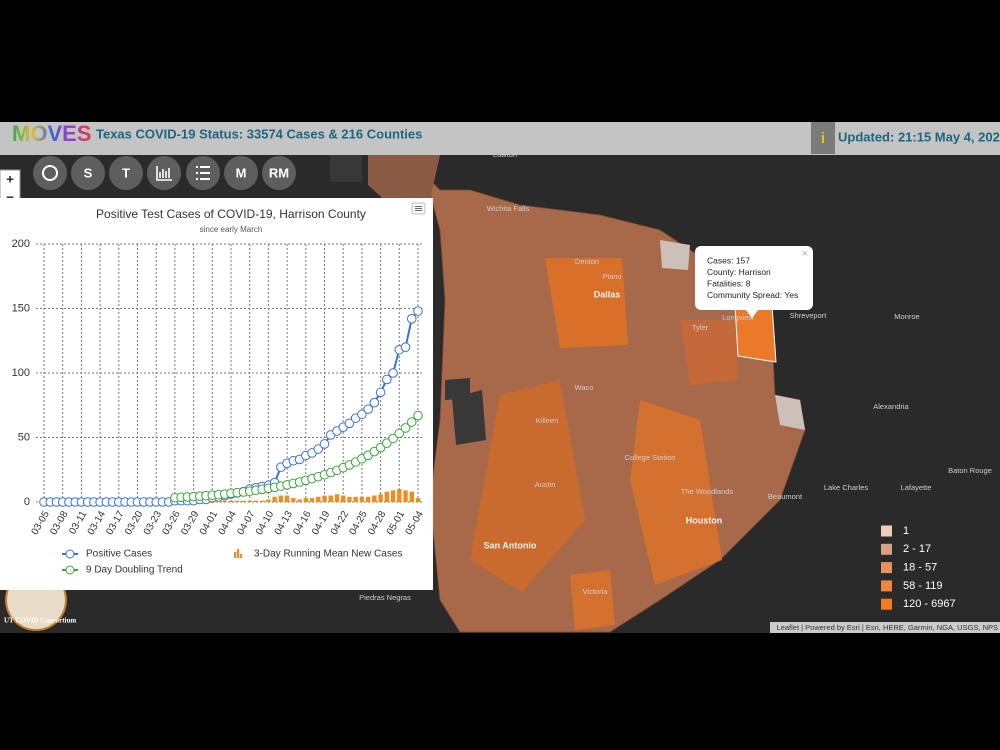  What do you see at coordinates (10, 196) in the screenshot?
I see `zoom-out: −` at bounding box center [10, 196].